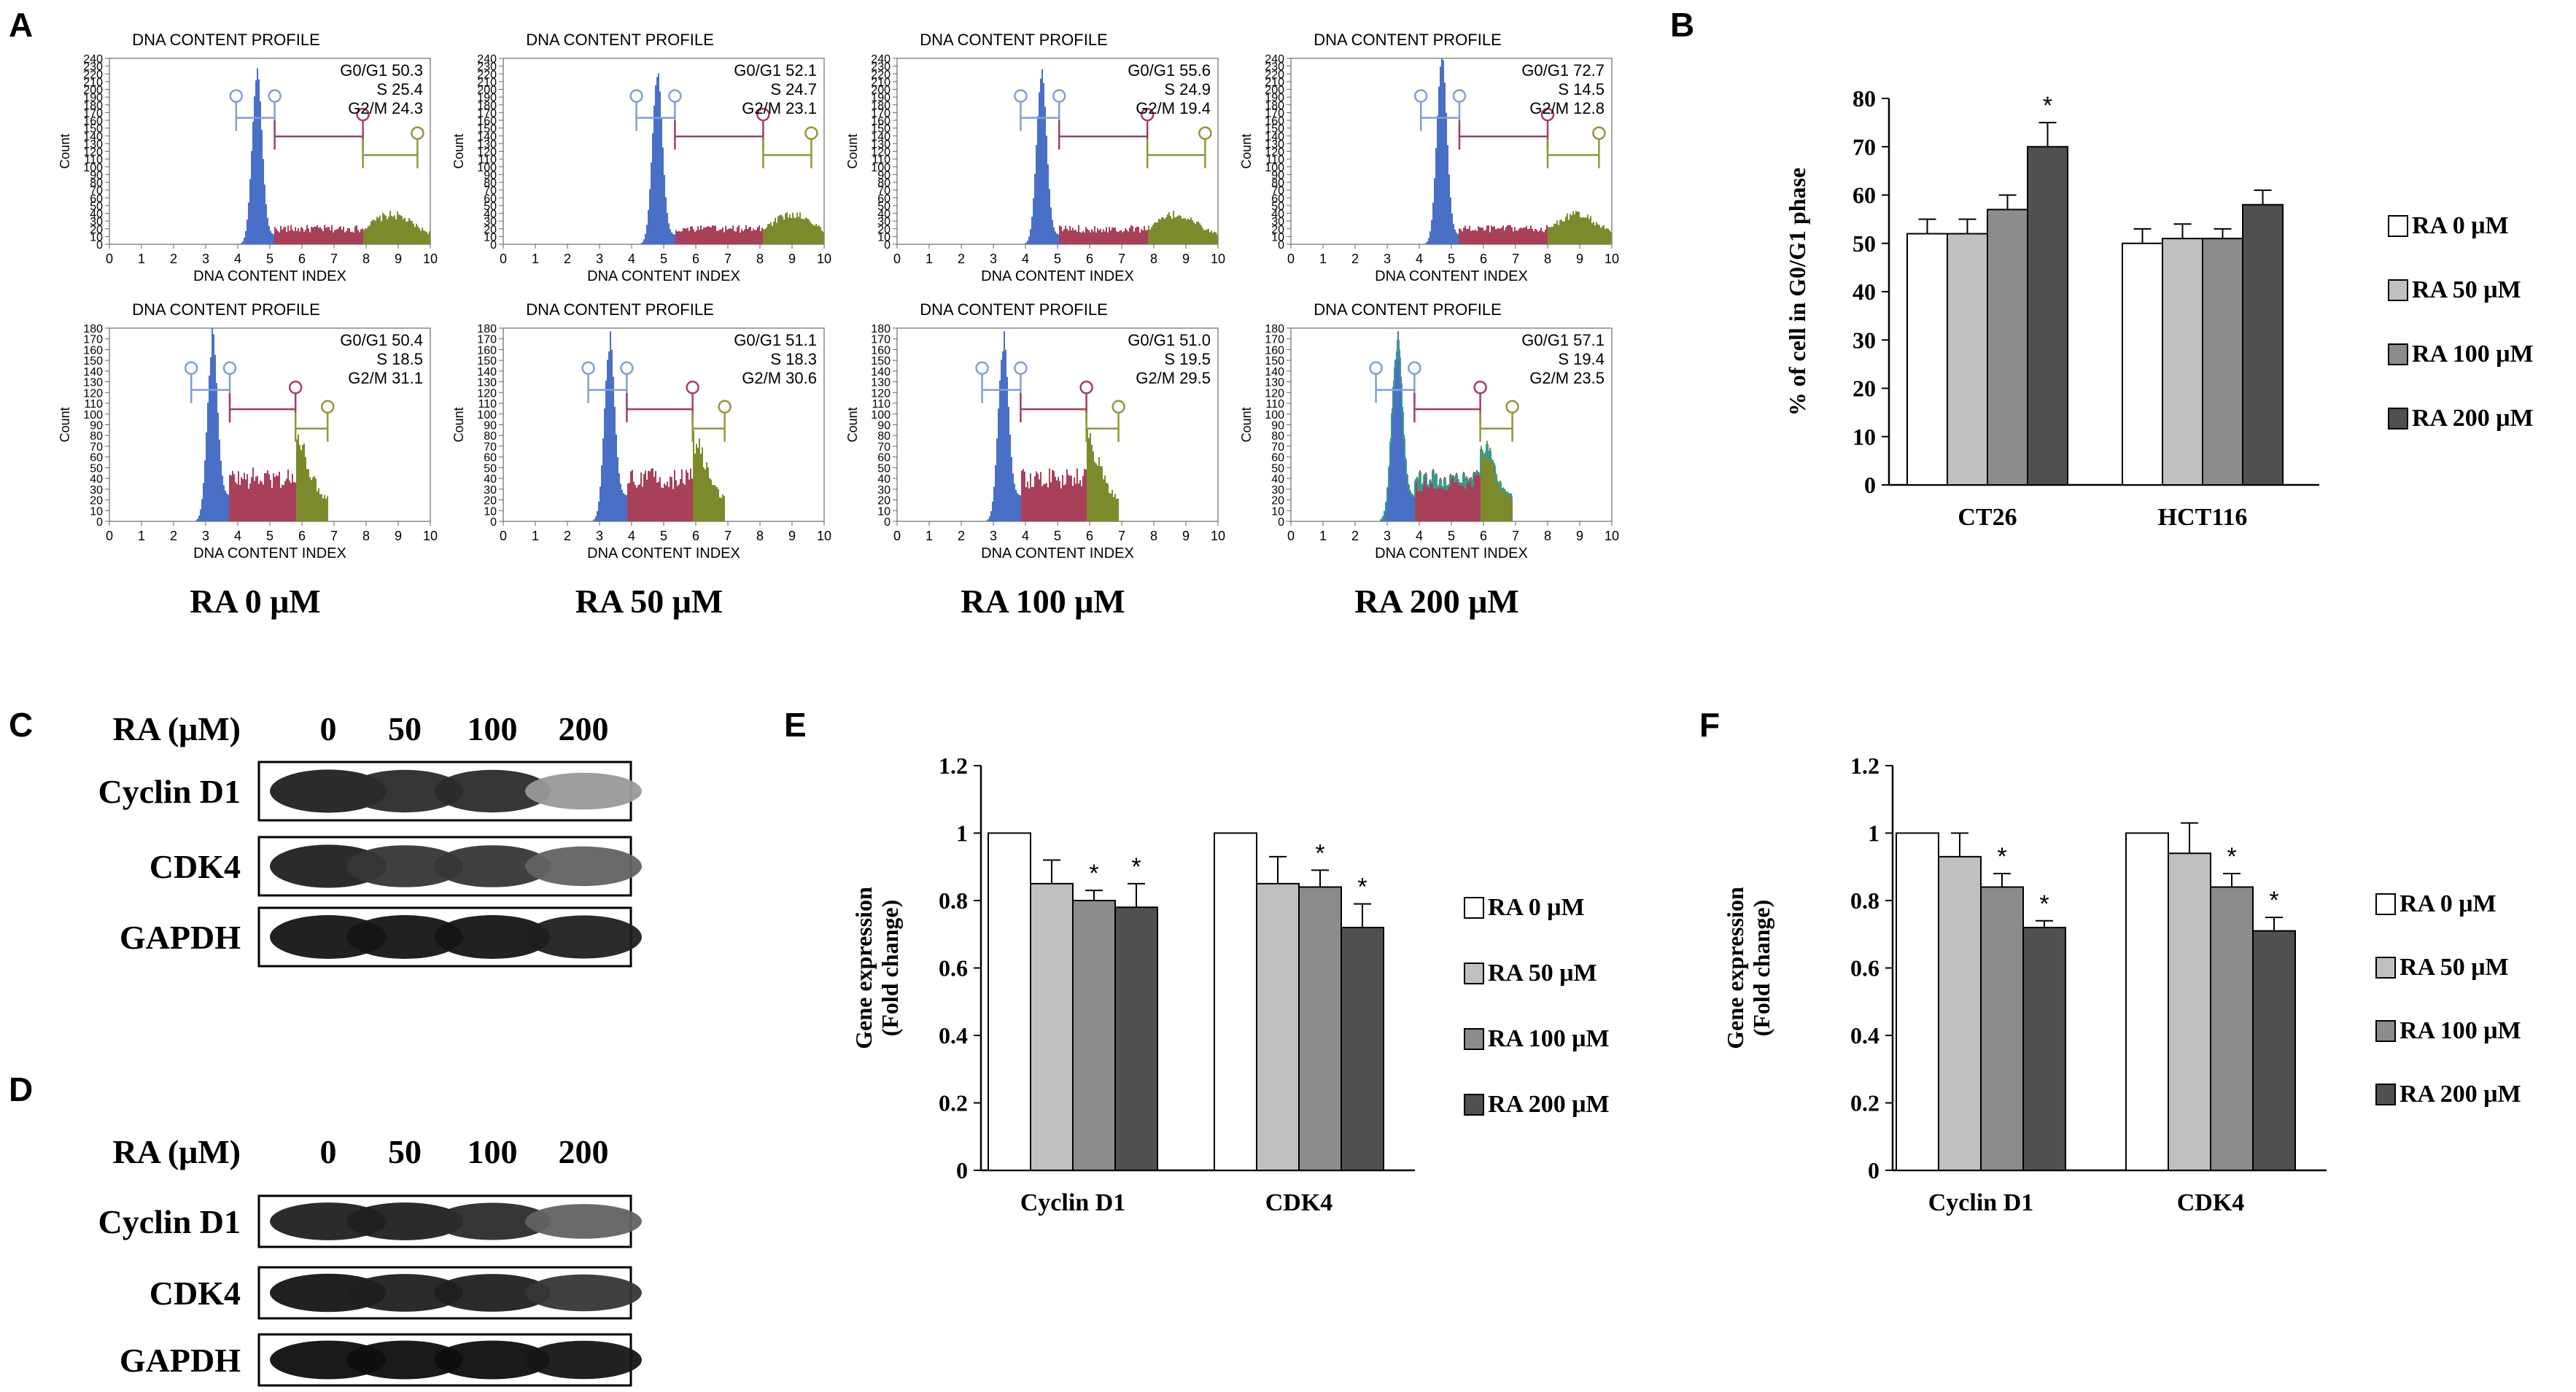  Describe the element at coordinates (1440, 110) in the screenshot. I see `g0g1-gate` at that location.